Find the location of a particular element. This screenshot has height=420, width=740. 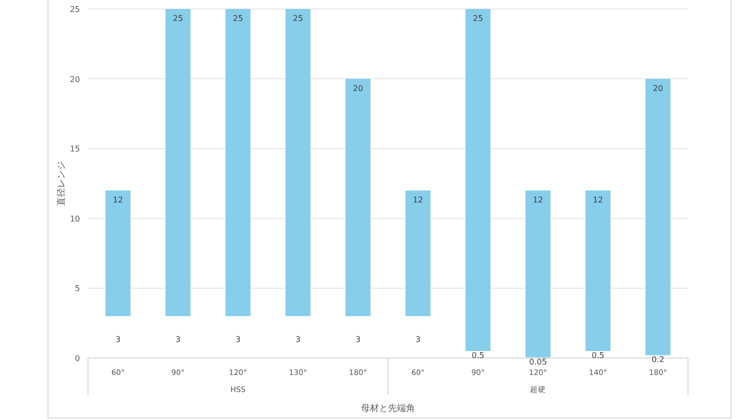

annotation: 0.05 is located at coordinates (538, 361).